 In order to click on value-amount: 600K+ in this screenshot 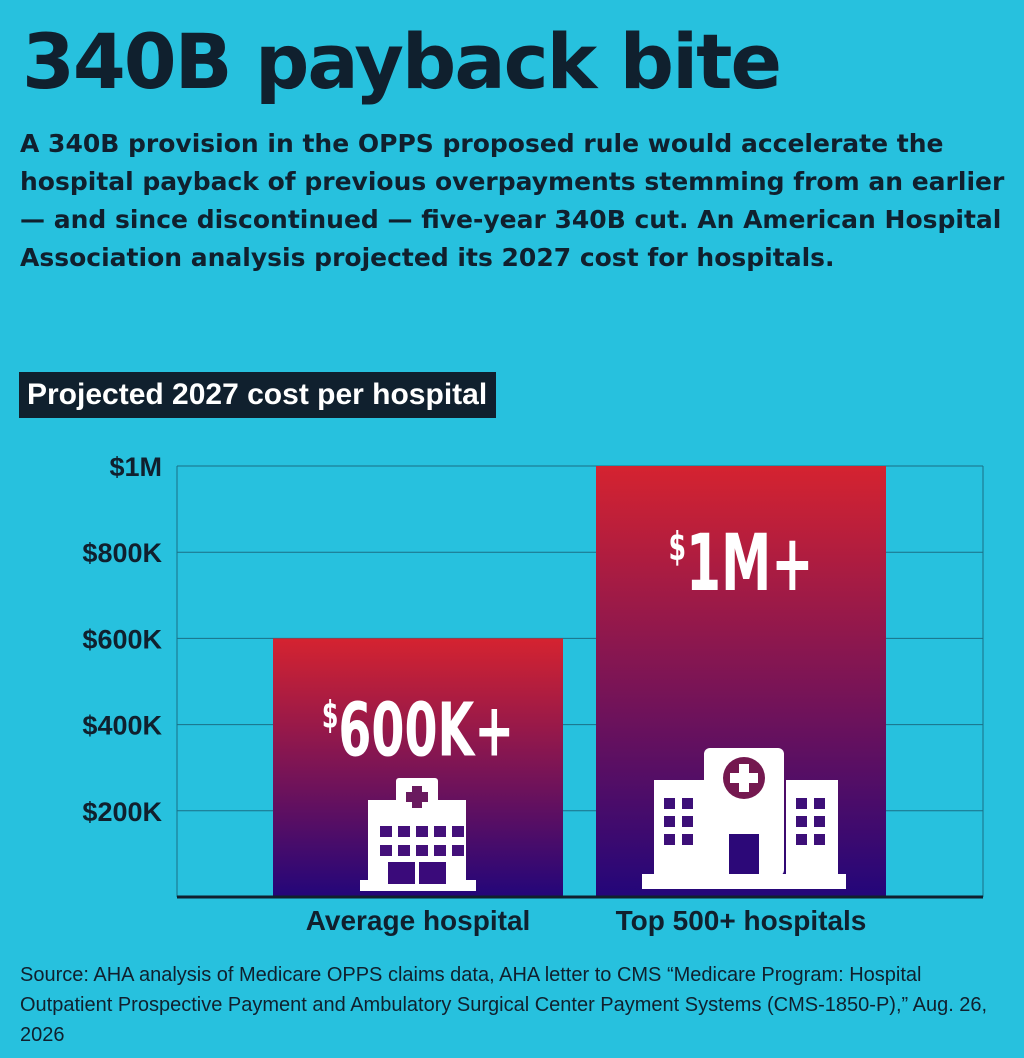, I will do `click(426, 729)`.